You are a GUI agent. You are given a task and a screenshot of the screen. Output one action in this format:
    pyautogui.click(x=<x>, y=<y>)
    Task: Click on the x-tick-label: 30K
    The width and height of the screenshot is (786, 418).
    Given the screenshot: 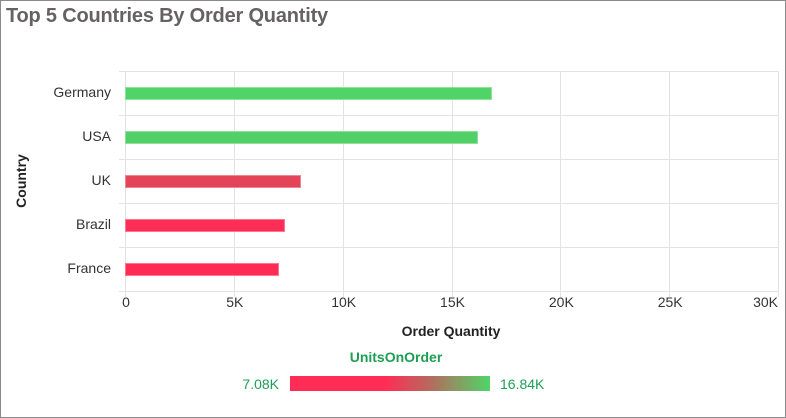 What is the action you would take?
    pyautogui.click(x=765, y=302)
    